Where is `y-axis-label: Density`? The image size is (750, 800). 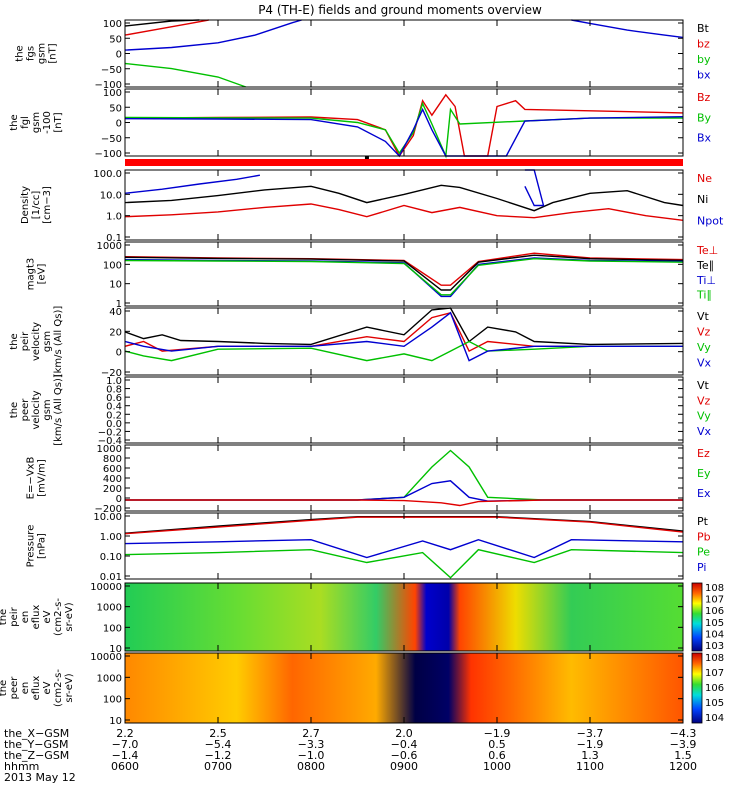 y-axis-label: Density is located at coordinates (25, 205).